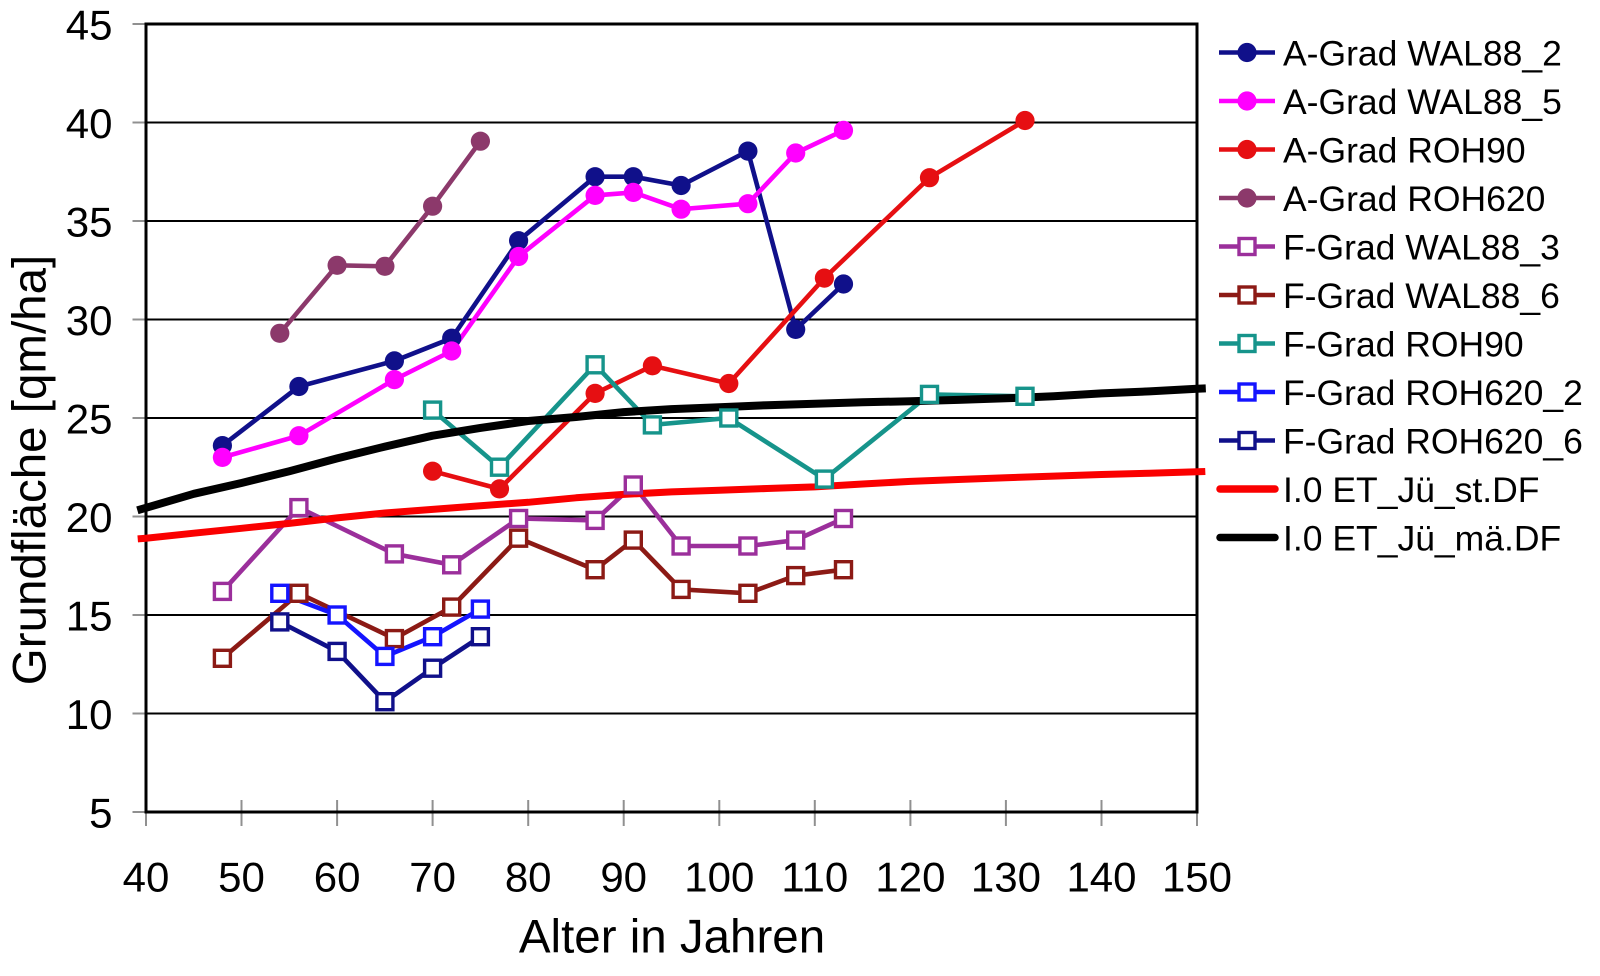  Describe the element at coordinates (1197, 877) in the screenshot. I see `svg-text: 150` at that location.